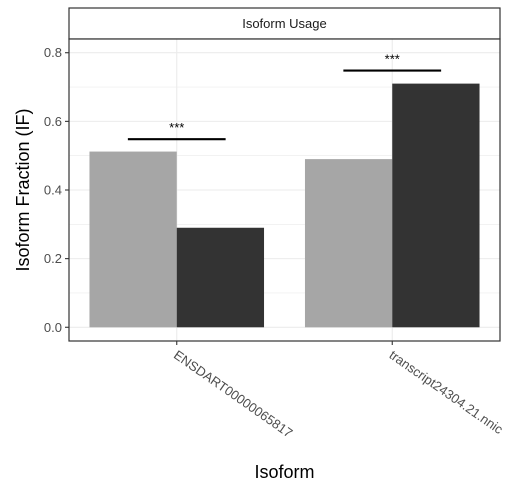 Image resolution: width=516 pixels, height=487 pixels. What do you see at coordinates (447, 392) in the screenshot?
I see `x-tick-label: transcript24304.21.nnic` at bounding box center [447, 392].